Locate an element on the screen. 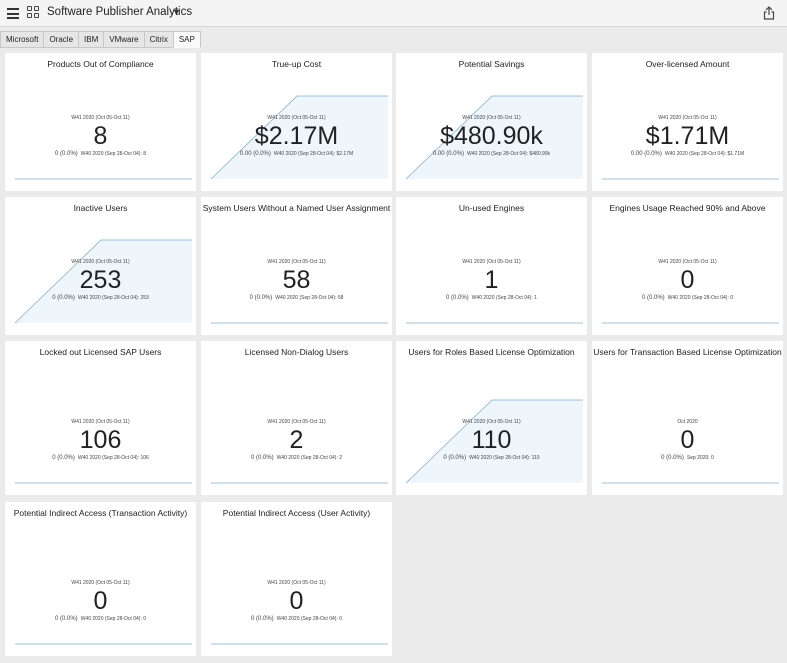 This screenshot has width=787, height=663. tab-citrix: Citrix is located at coordinates (158, 39).